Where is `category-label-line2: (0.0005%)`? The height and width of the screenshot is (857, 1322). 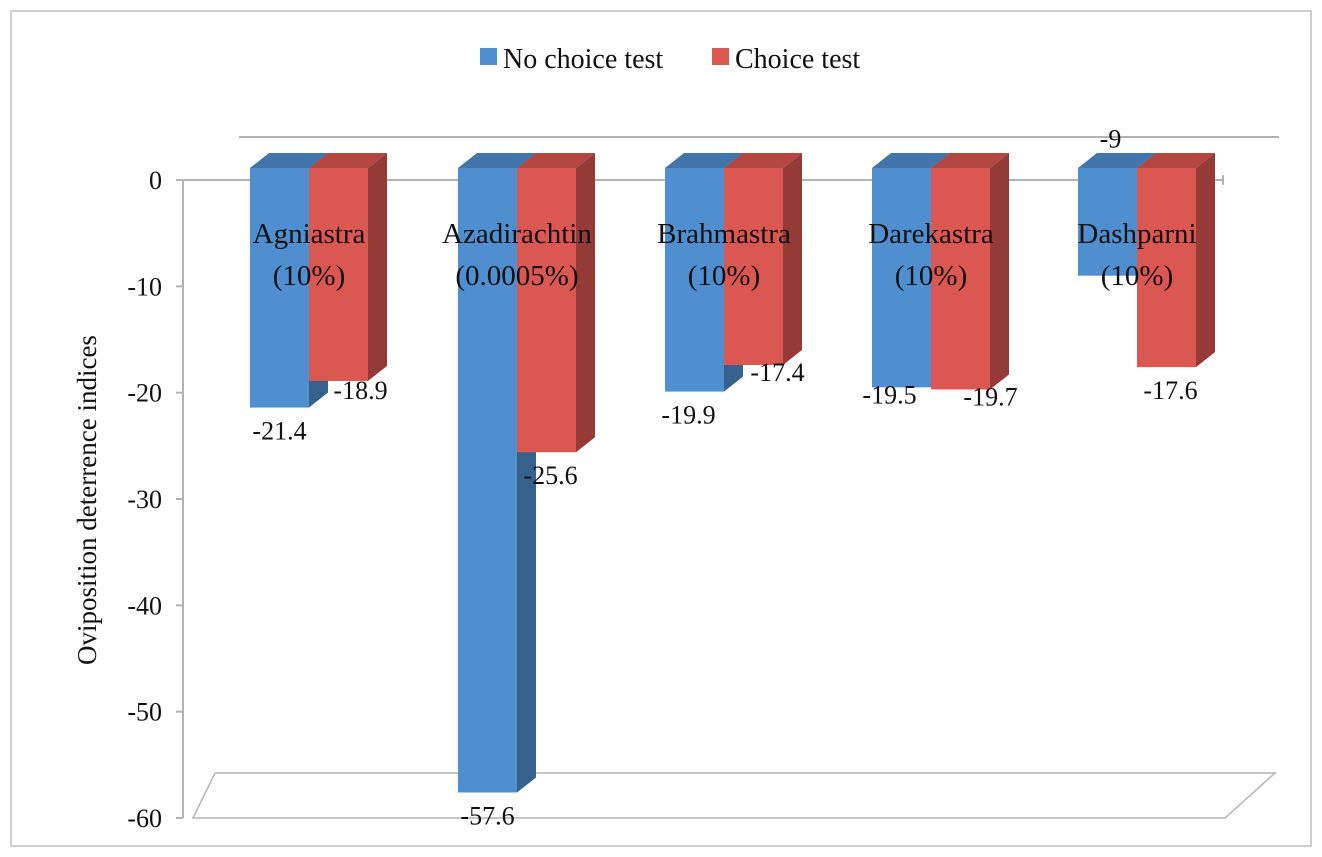
category-label-line2: (0.0005%) is located at coordinates (516, 276).